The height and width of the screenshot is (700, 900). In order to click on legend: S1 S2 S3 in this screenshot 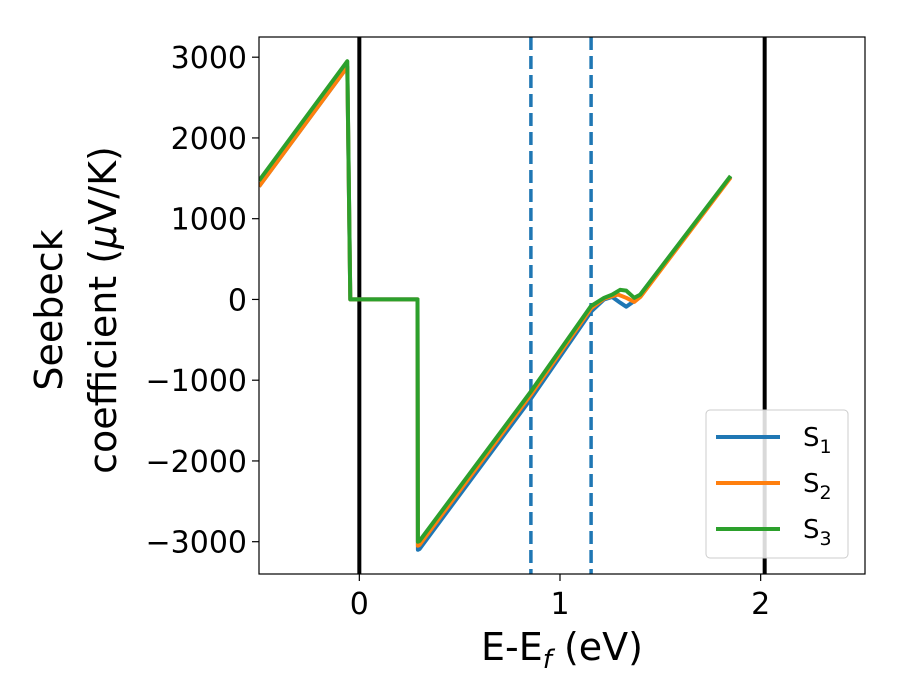, I will do `click(777, 484)`.